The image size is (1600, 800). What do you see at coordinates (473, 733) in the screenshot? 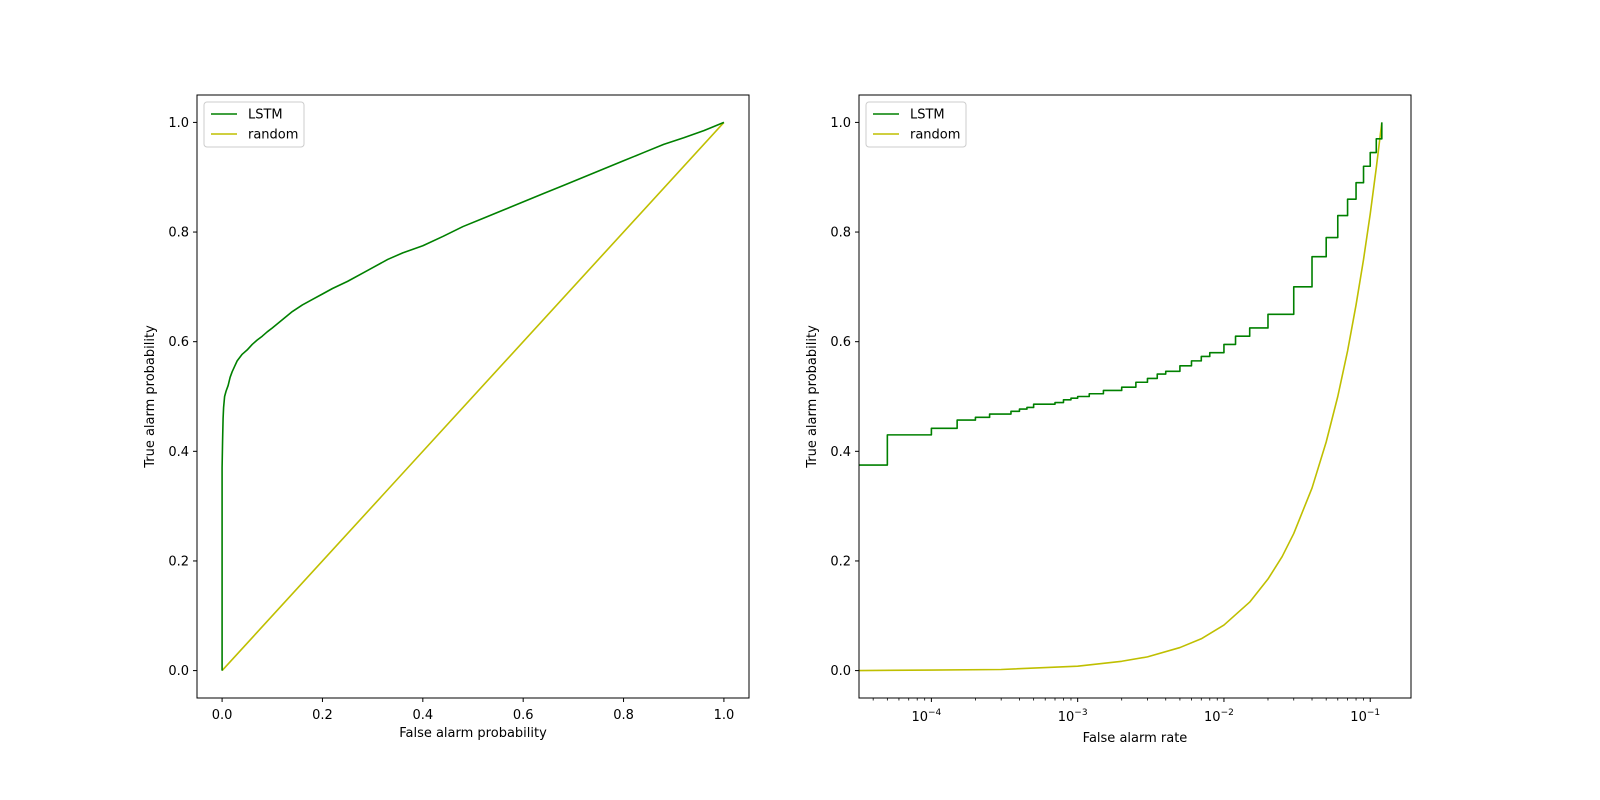
I see `x-axis-label: False alarm probability` at bounding box center [473, 733].